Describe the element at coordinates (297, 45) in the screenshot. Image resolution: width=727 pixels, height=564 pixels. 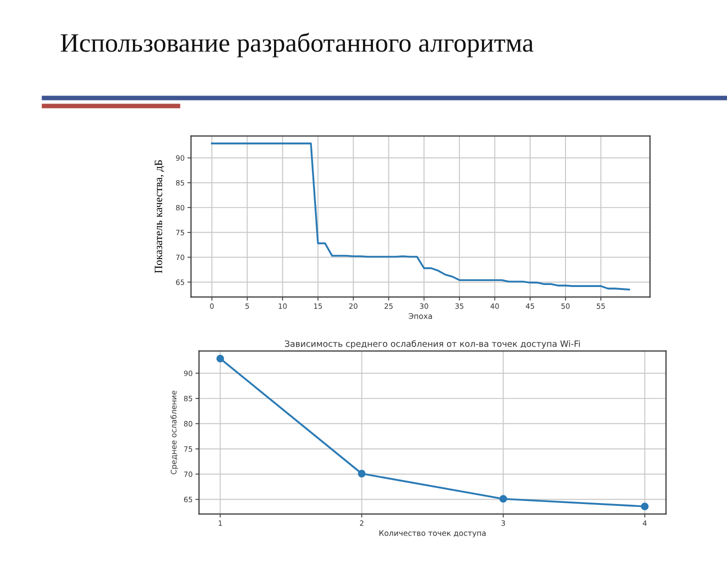
I see `chart-title: Использование разработанного алгоритма` at that location.